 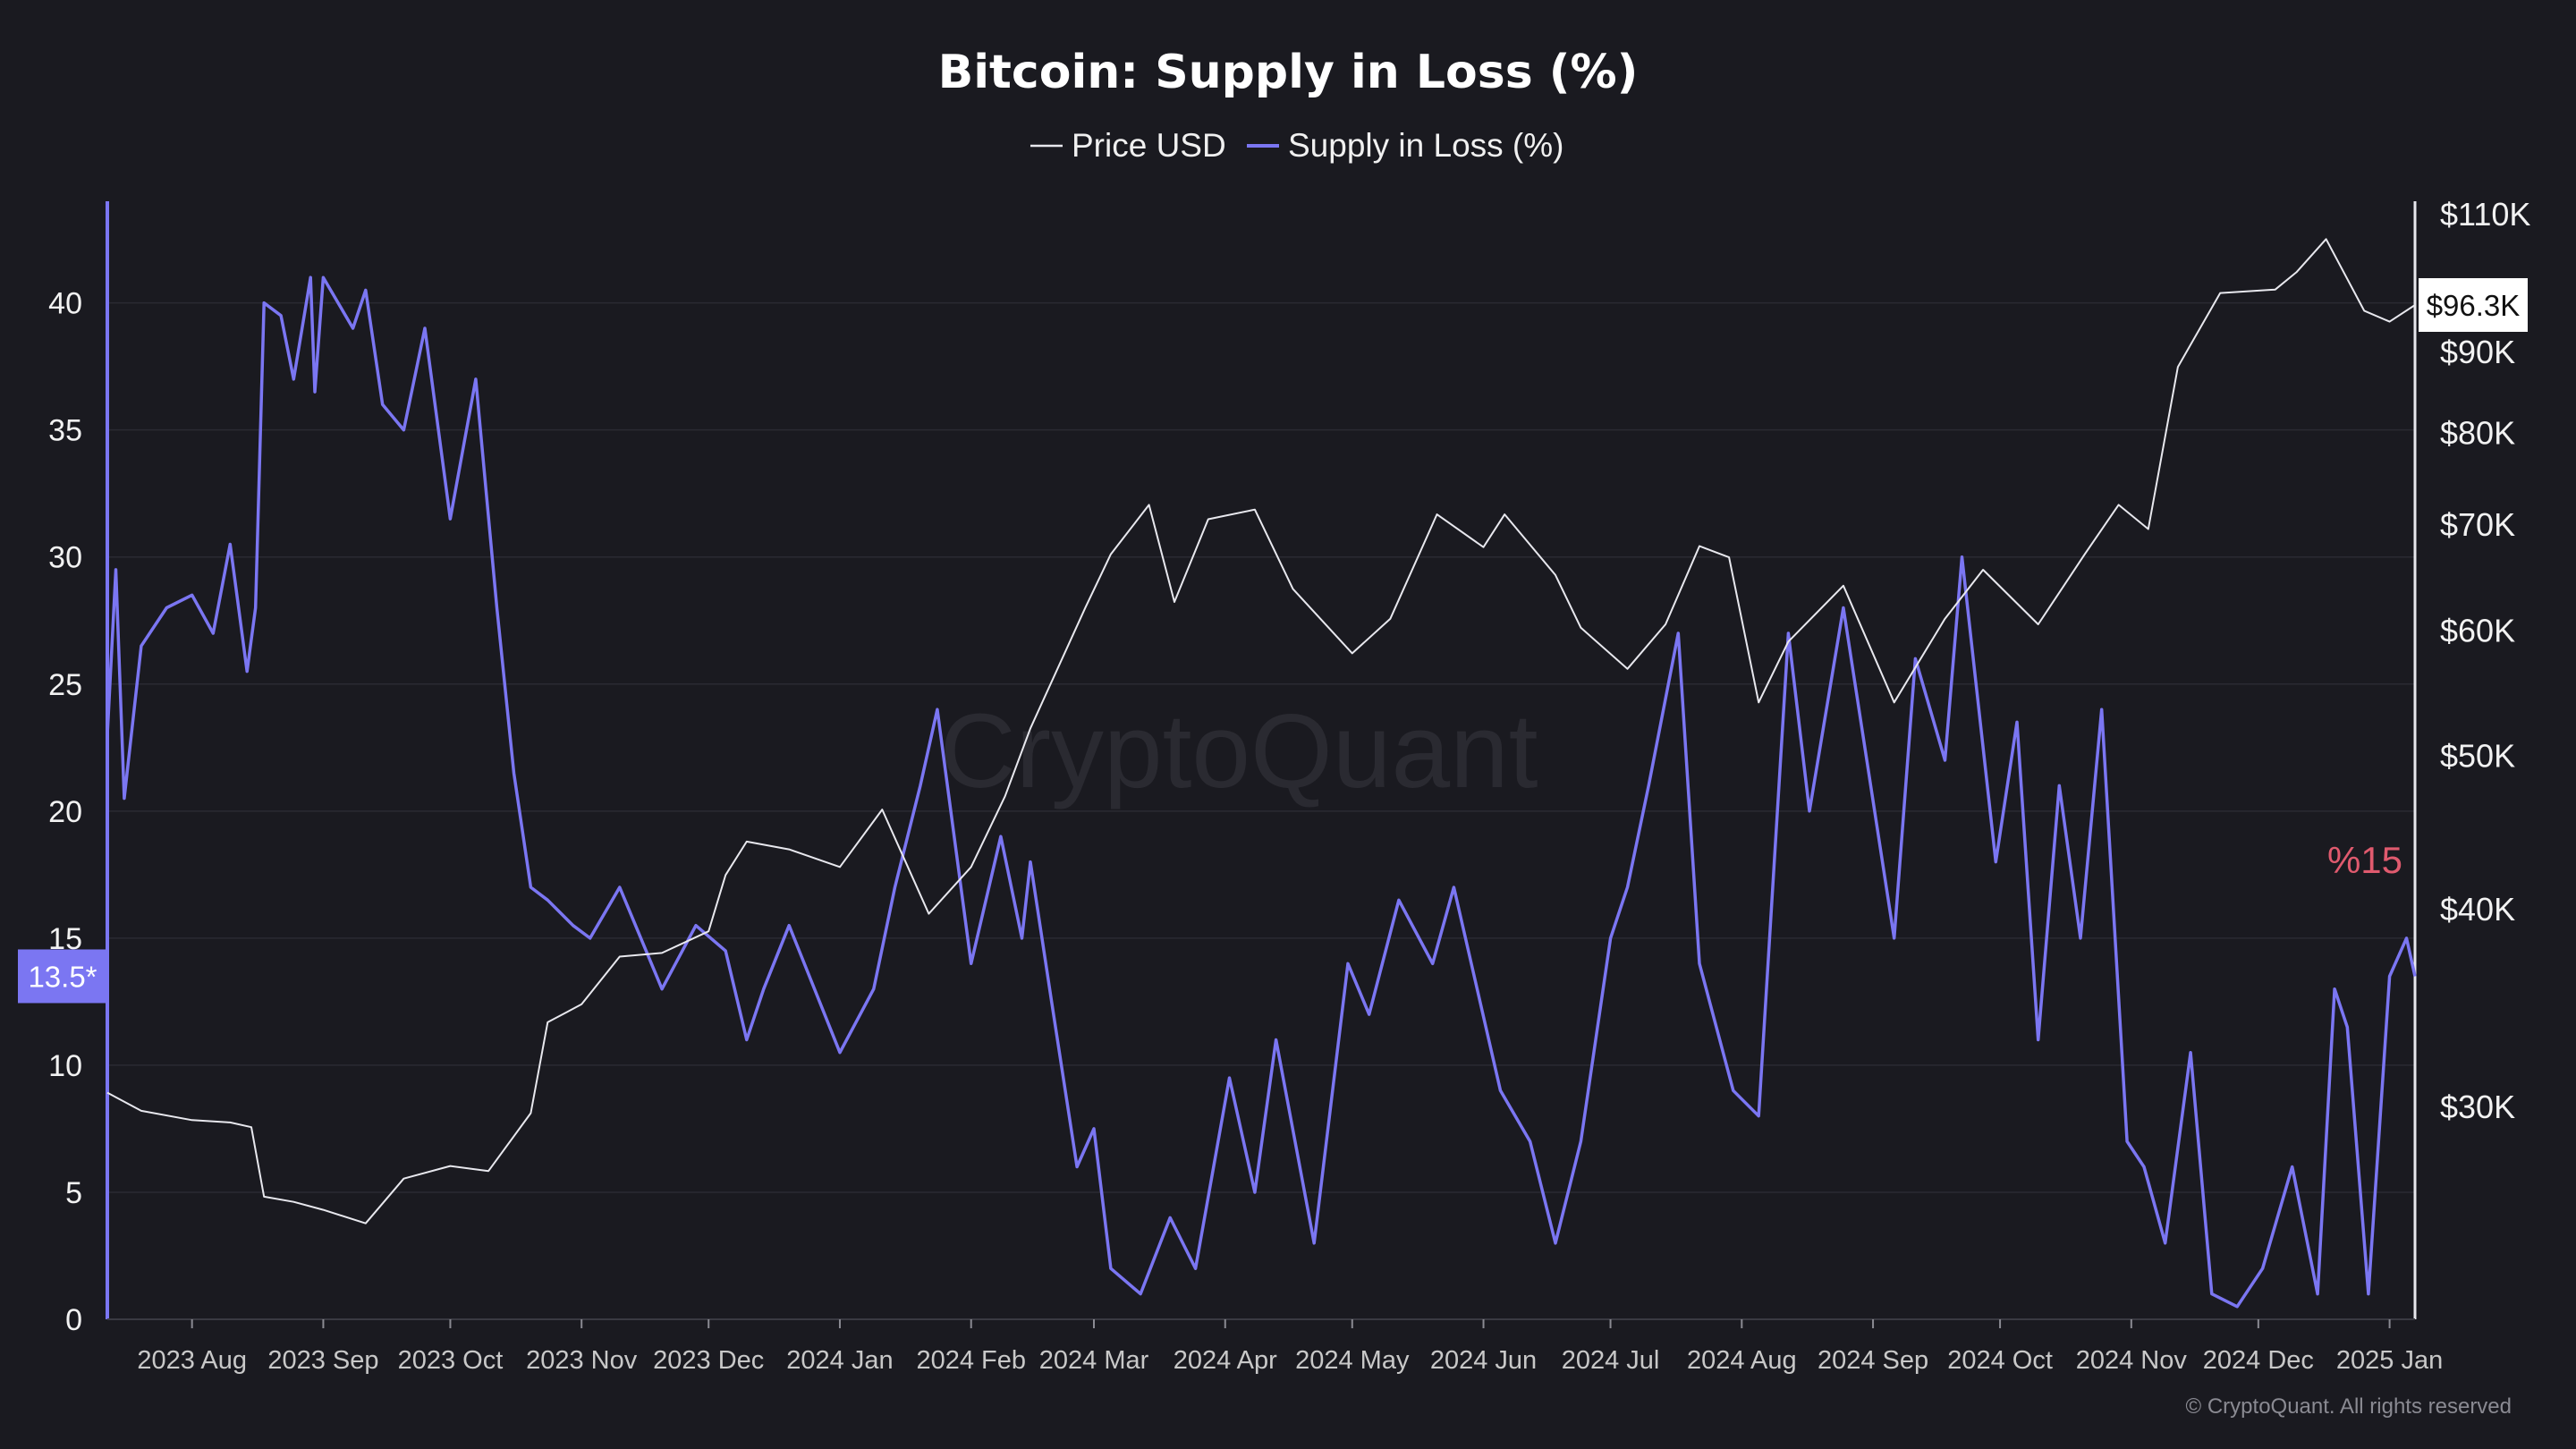 I want to click on x-tick-2023-Aug: 2023 Aug, so click(x=192, y=1360).